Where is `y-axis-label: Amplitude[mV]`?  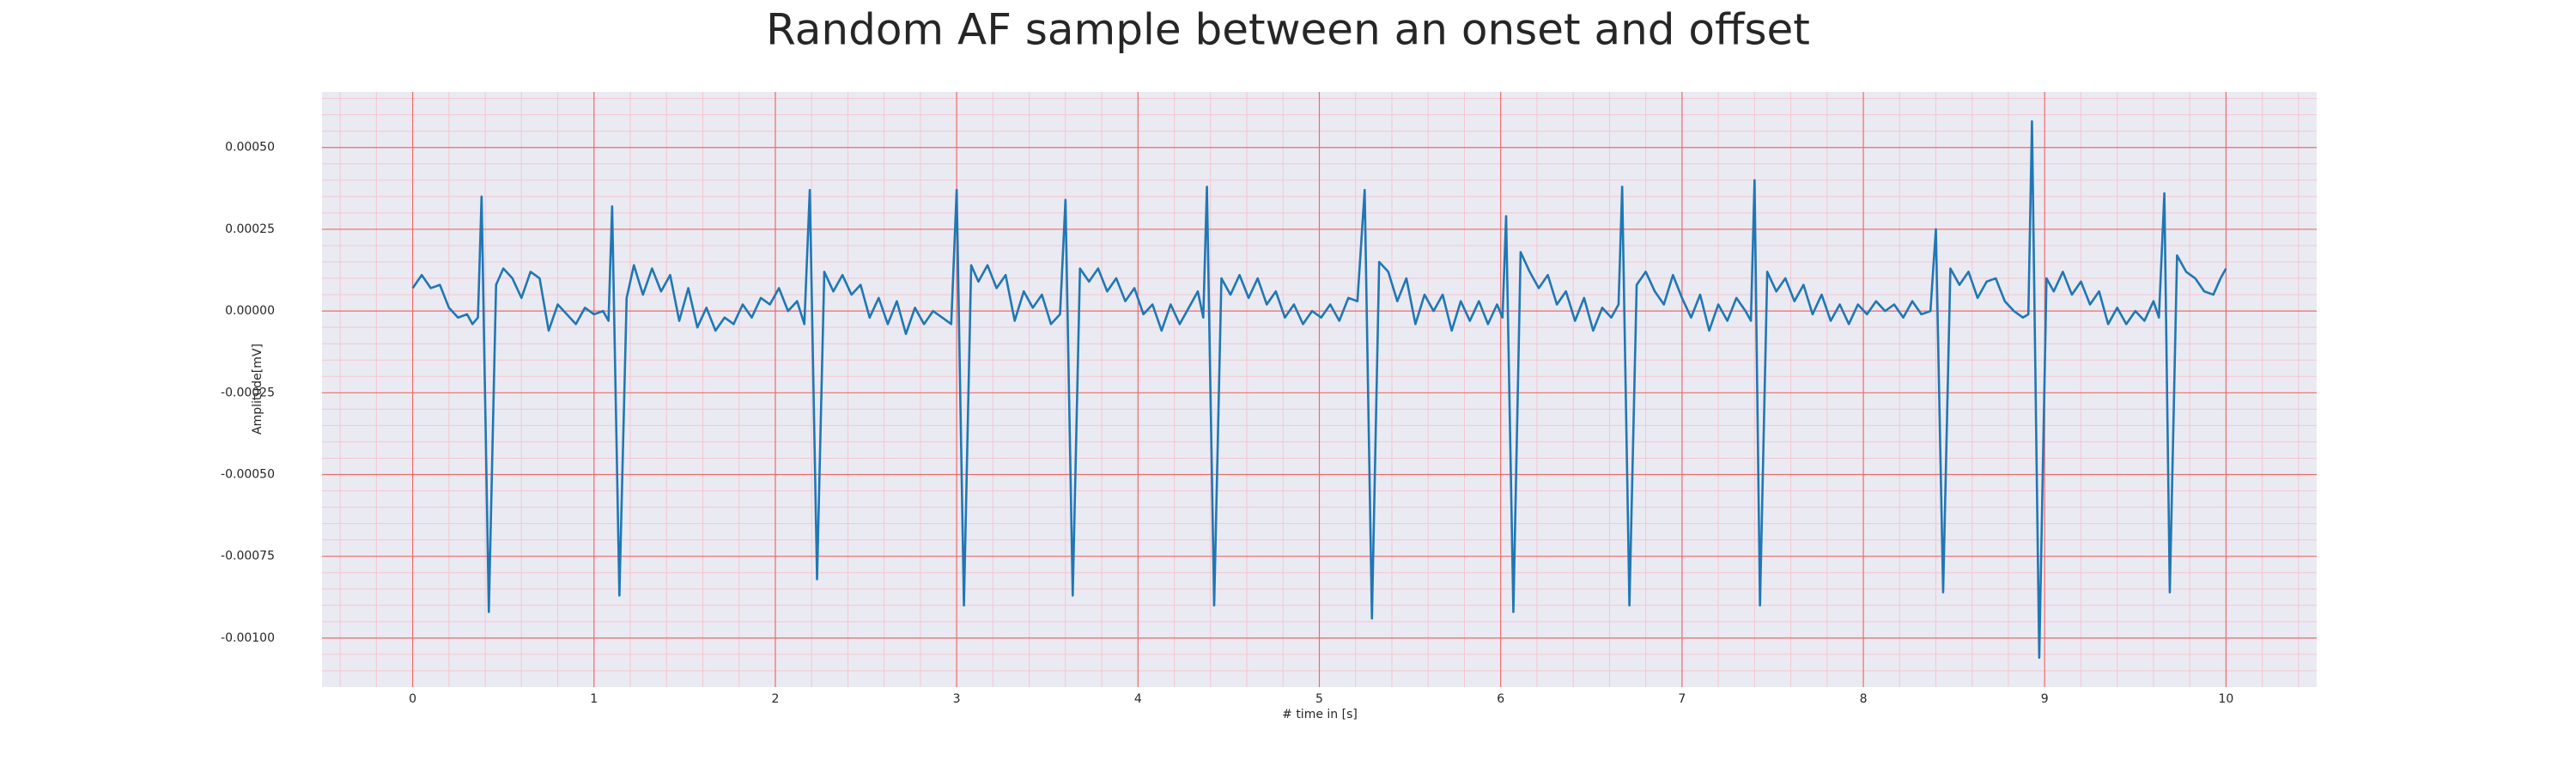
y-axis-label: Amplitude[mV] is located at coordinates (258, 389).